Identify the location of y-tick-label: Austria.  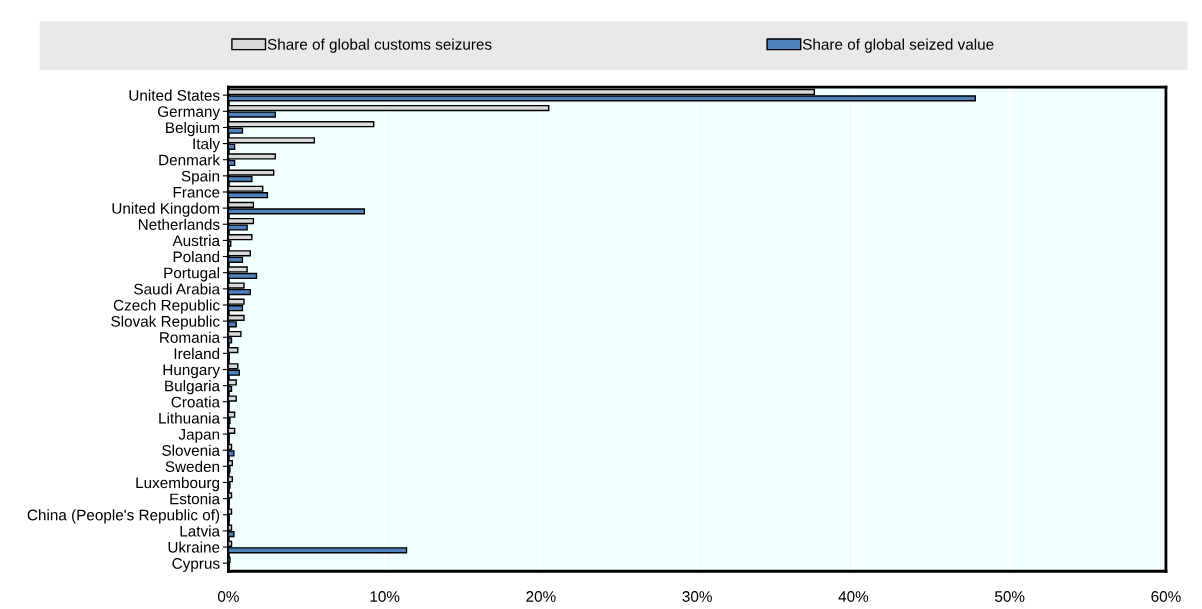
(196, 240).